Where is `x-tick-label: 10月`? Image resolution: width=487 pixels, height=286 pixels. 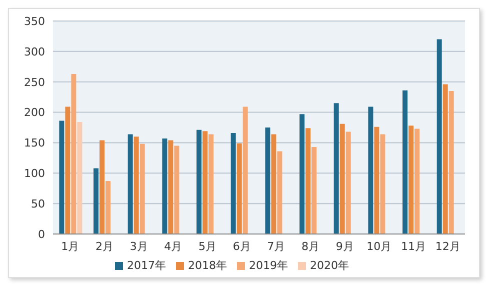 x-tick-label: 10月 is located at coordinates (379, 246).